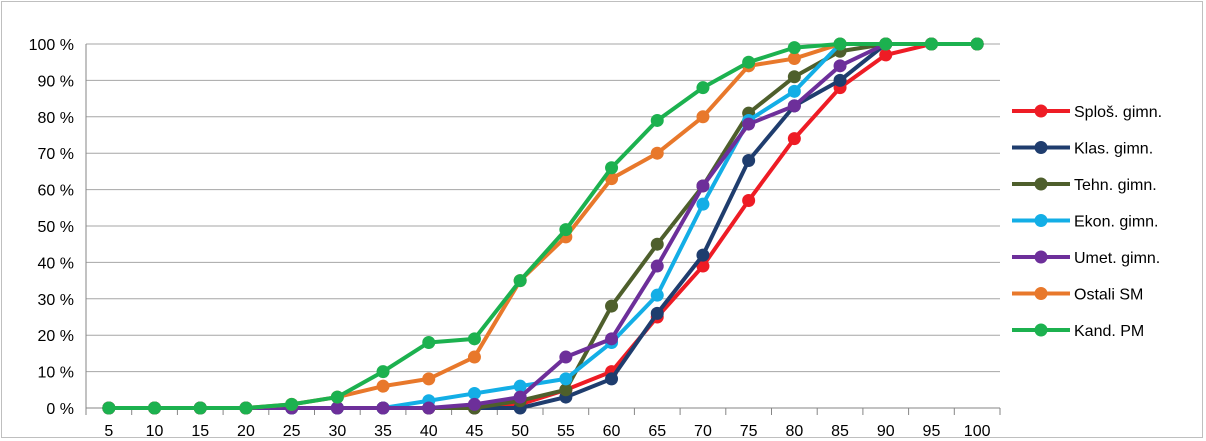 The width and height of the screenshot is (1206, 441). What do you see at coordinates (155, 431) in the screenshot?
I see `x-tick-label: 10` at bounding box center [155, 431].